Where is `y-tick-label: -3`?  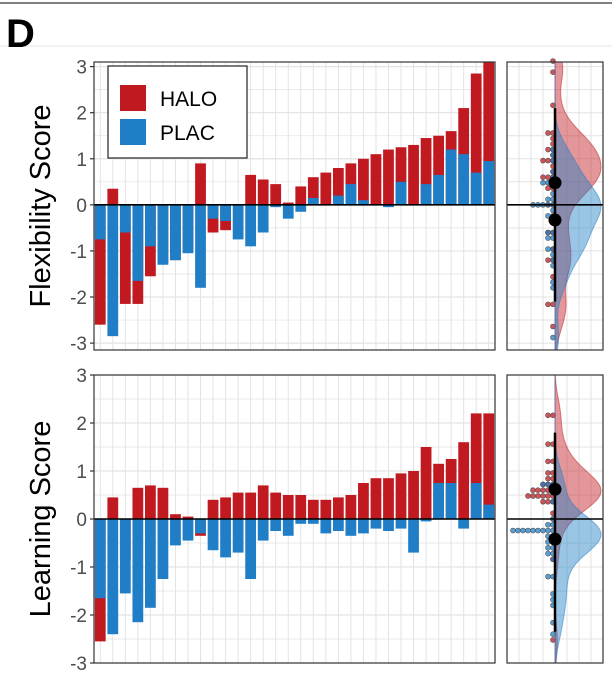
y-tick-label: -3 is located at coordinates (78, 344).